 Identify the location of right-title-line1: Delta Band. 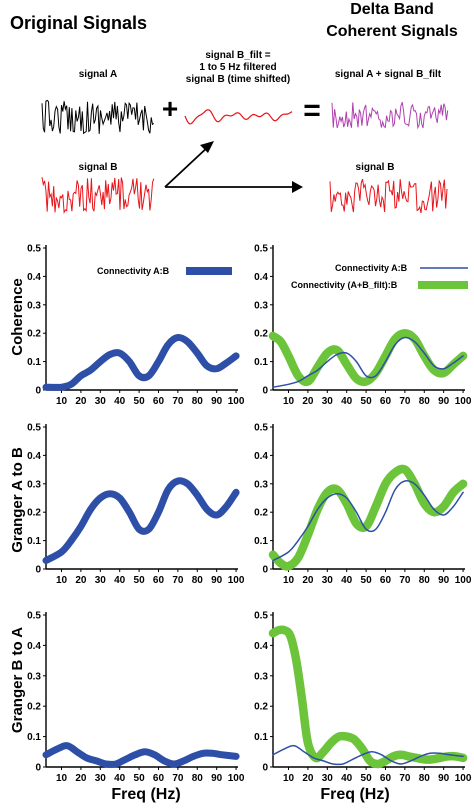
(392, 9).